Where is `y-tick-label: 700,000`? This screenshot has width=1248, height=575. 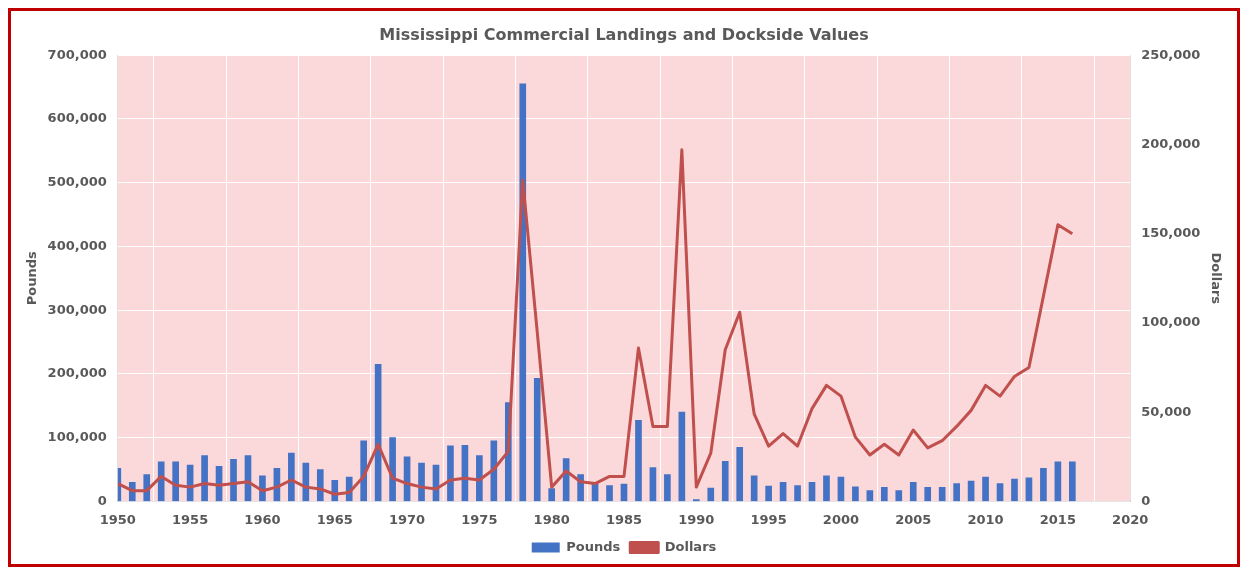 y-tick-label: 700,000 is located at coordinates (77, 54).